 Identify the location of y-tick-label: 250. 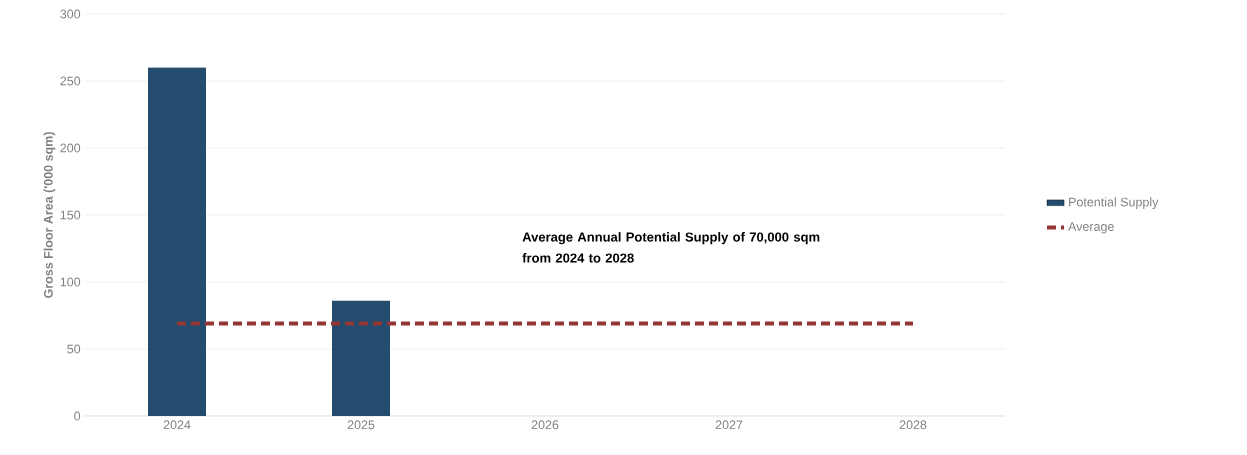
(70, 81).